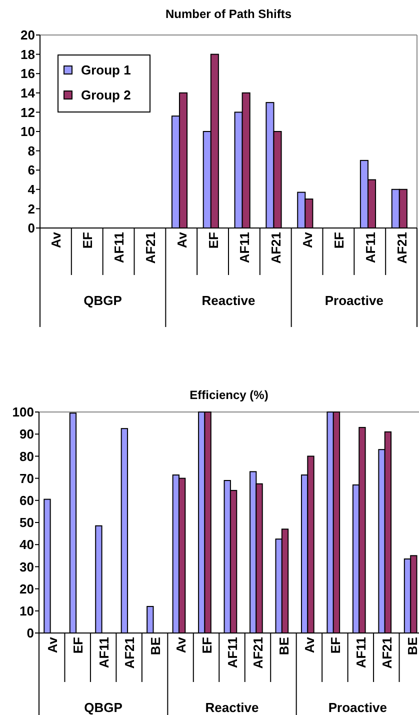  I want to click on y-tick-label: 60, so click(27, 500).